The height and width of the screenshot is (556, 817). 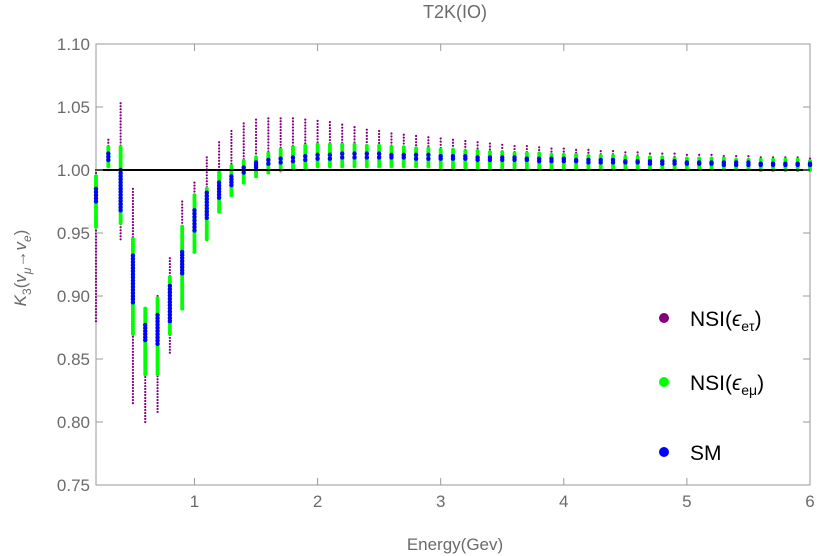 I want to click on legend: NSI(ϵeτ) NSI(ϵeμ) SM, so click(x=711, y=386).